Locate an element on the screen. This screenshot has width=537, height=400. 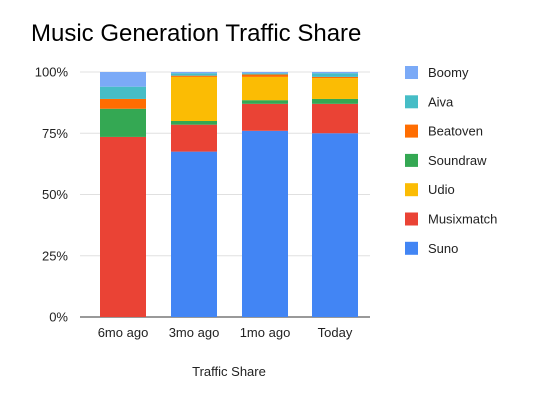
y-tick-label: 0% is located at coordinates (58, 317).